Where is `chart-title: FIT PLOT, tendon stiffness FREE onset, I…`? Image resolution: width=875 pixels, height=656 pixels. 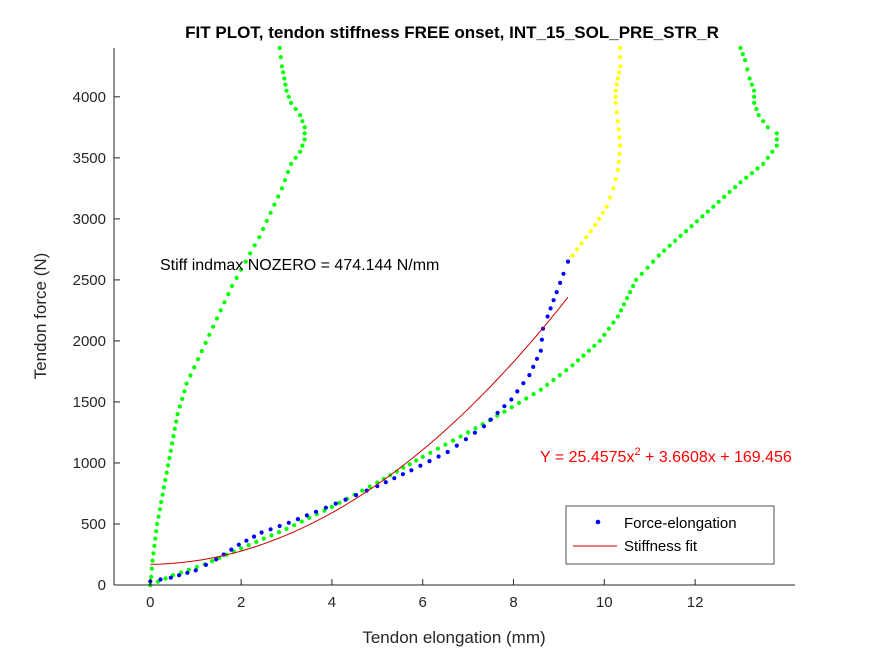
chart-title: FIT PLOT, tendon stiffness FREE onset, I… is located at coordinates (452, 32).